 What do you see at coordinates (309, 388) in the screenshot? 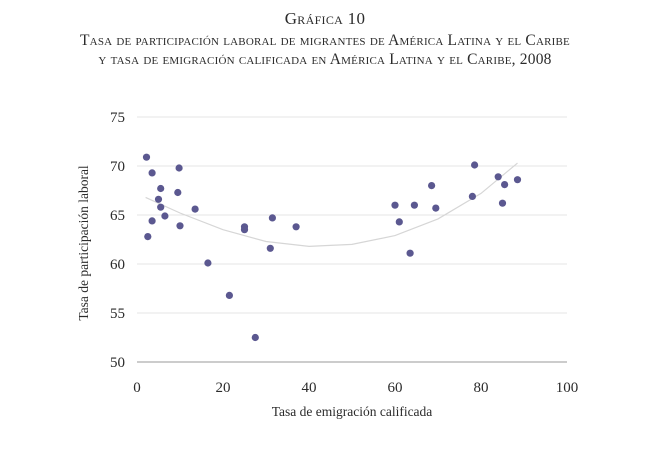
I see `x-tick-label: 40` at bounding box center [309, 388].